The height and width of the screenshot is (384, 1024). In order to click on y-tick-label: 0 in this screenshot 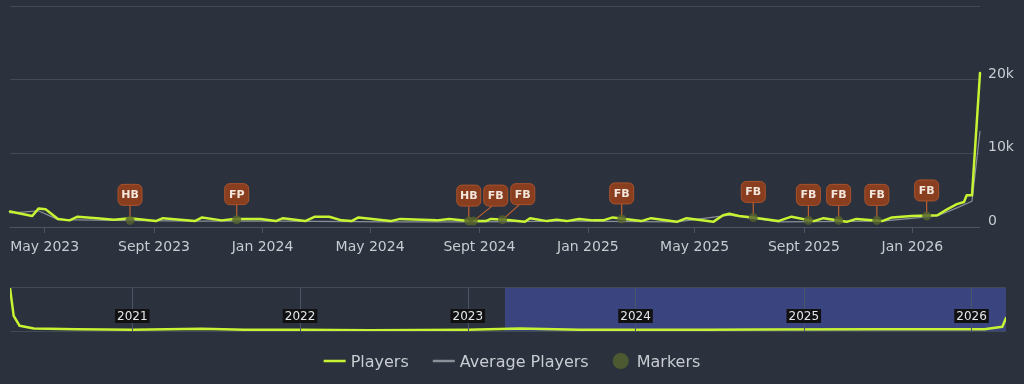, I will do `click(992, 220)`.